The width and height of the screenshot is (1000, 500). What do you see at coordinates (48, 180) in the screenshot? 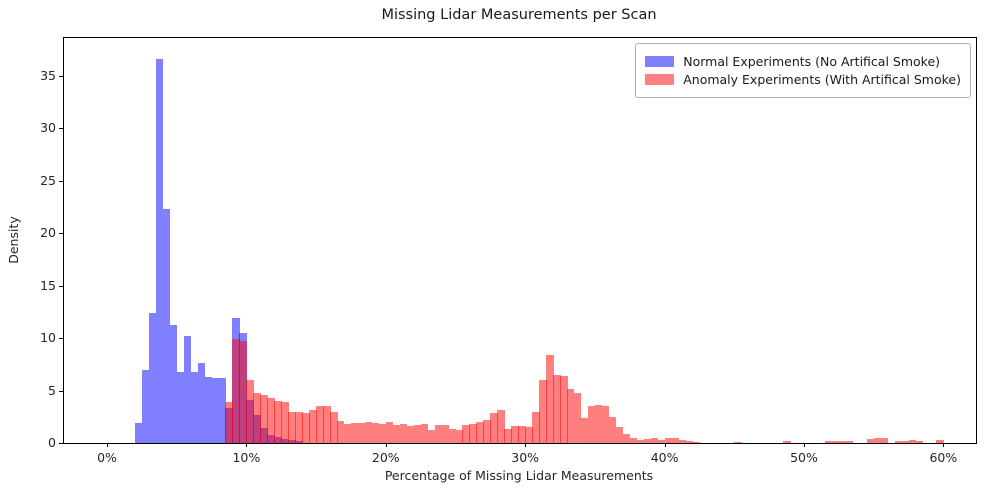
I see `y-tick-label: 25` at bounding box center [48, 180].